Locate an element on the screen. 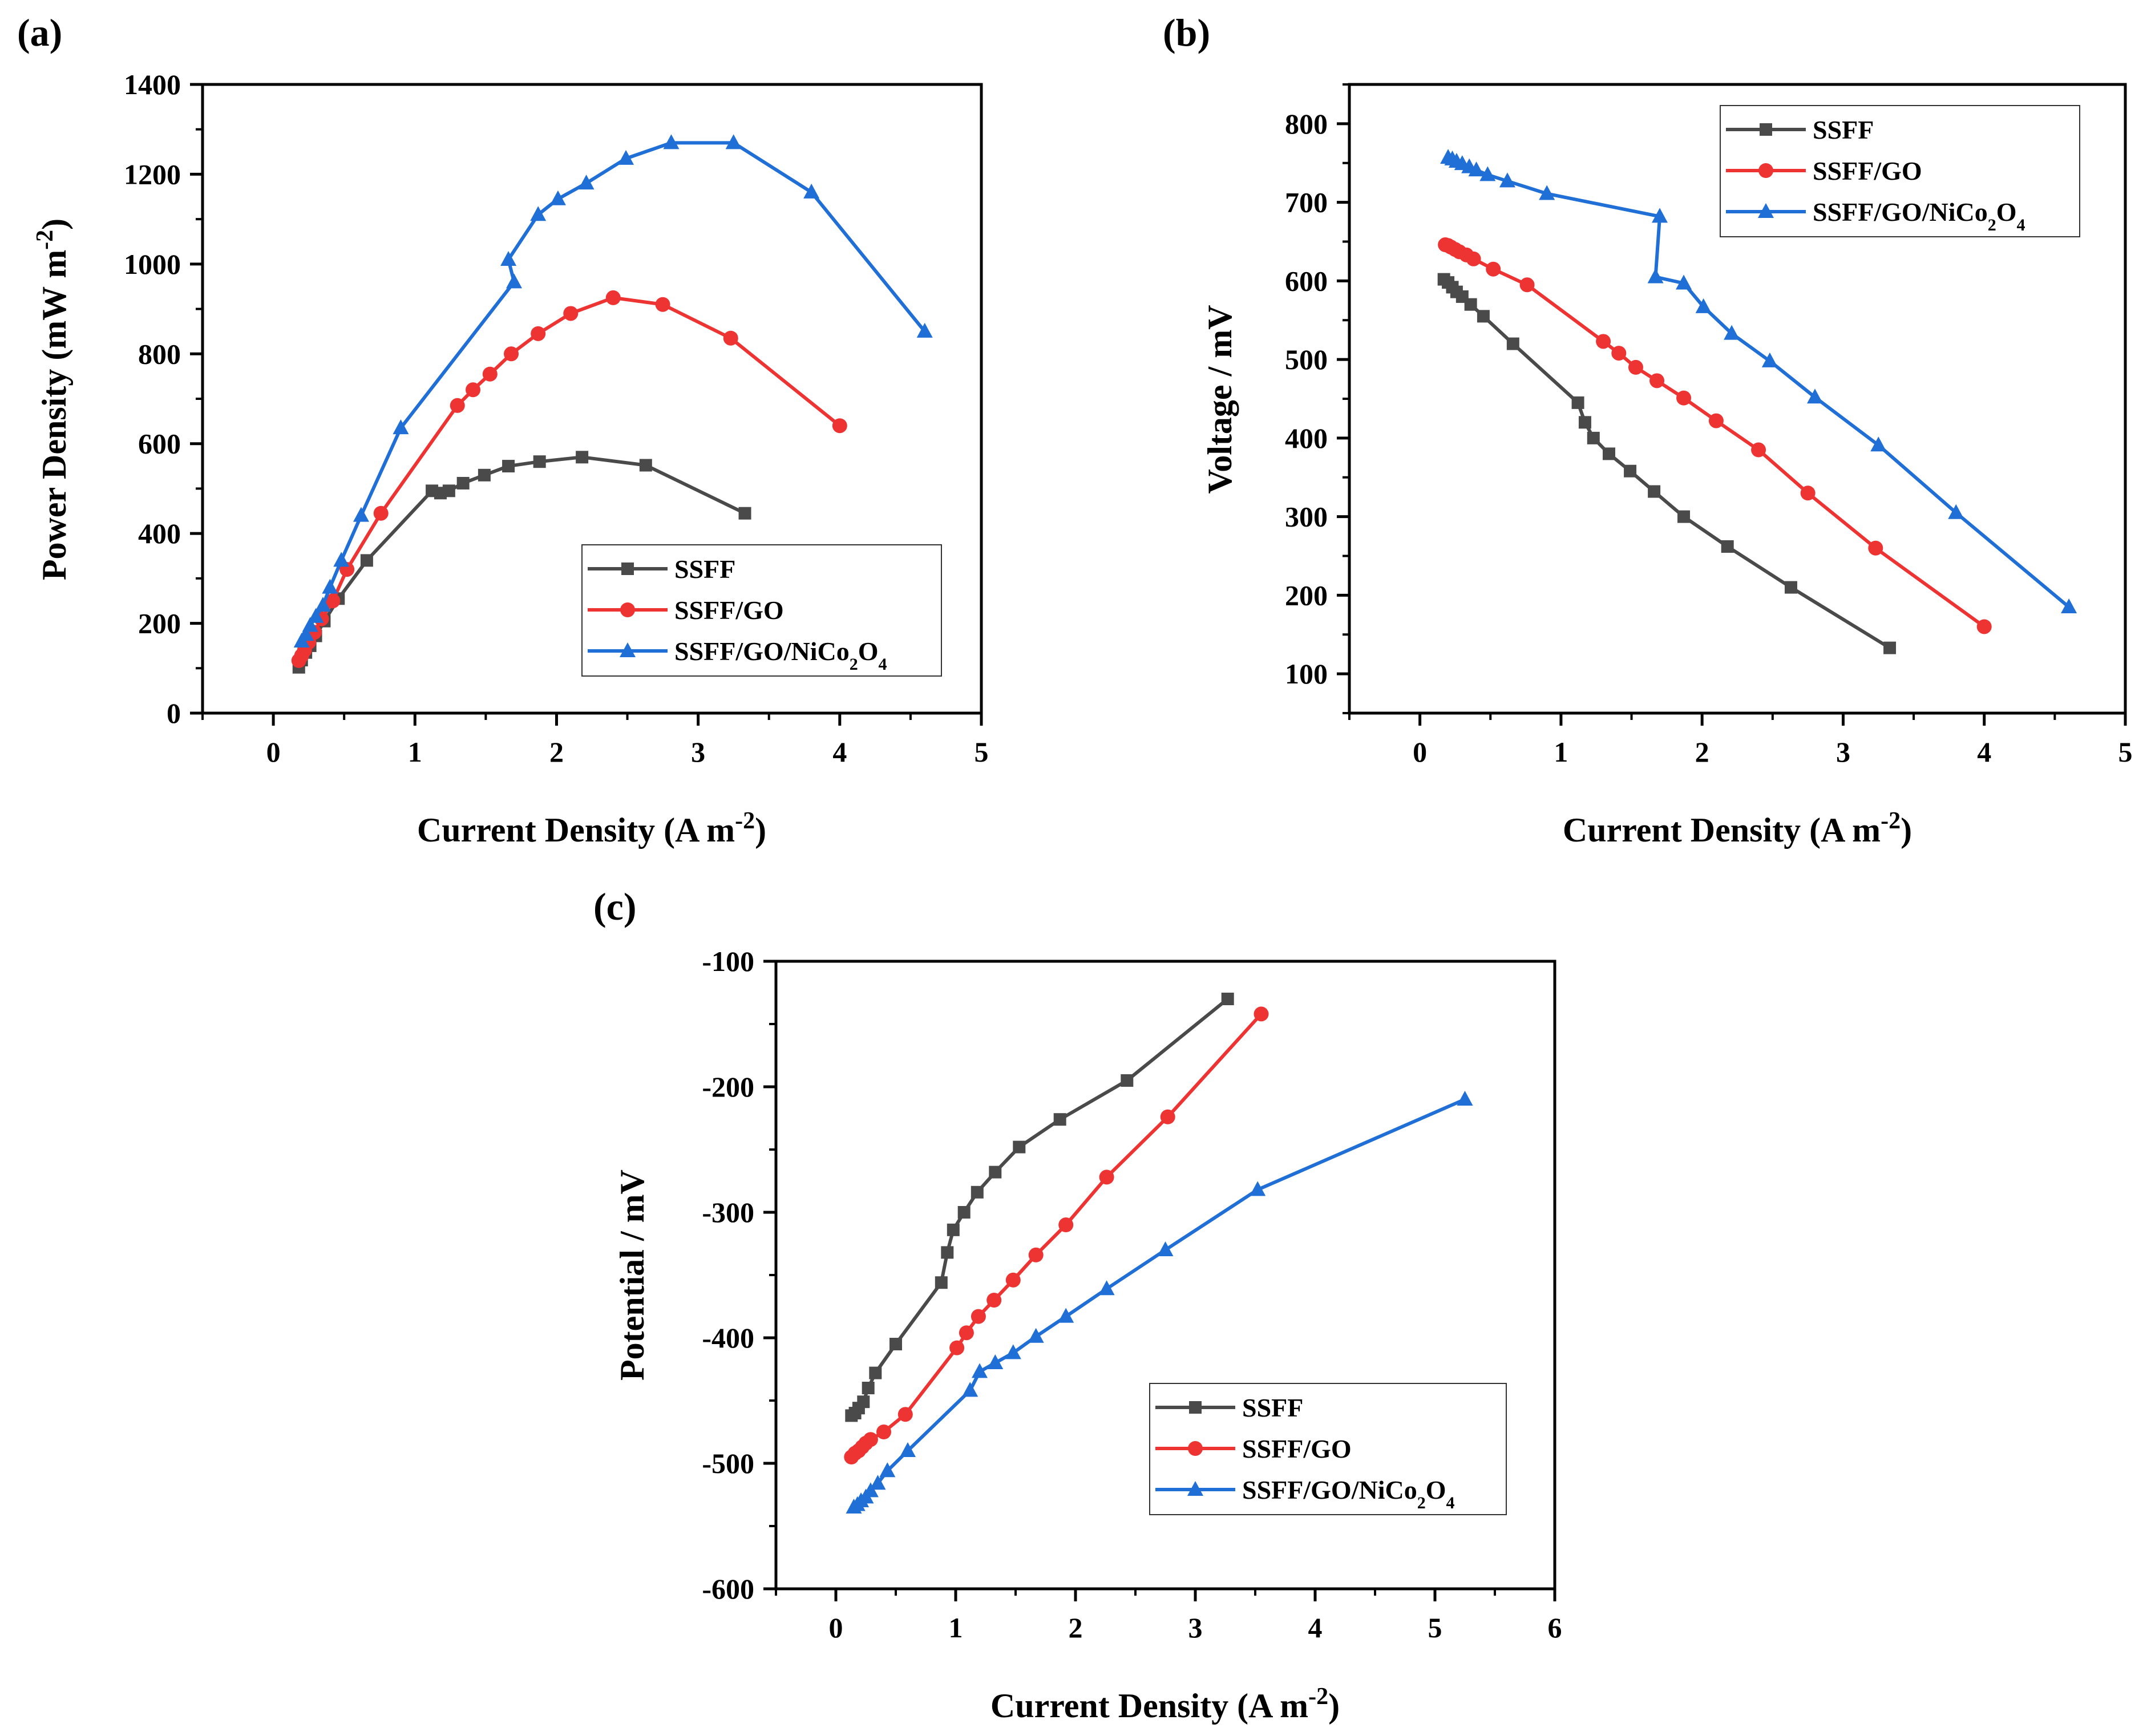 The height and width of the screenshot is (1736, 2151). y-tick-label: 1400 is located at coordinates (152, 84).